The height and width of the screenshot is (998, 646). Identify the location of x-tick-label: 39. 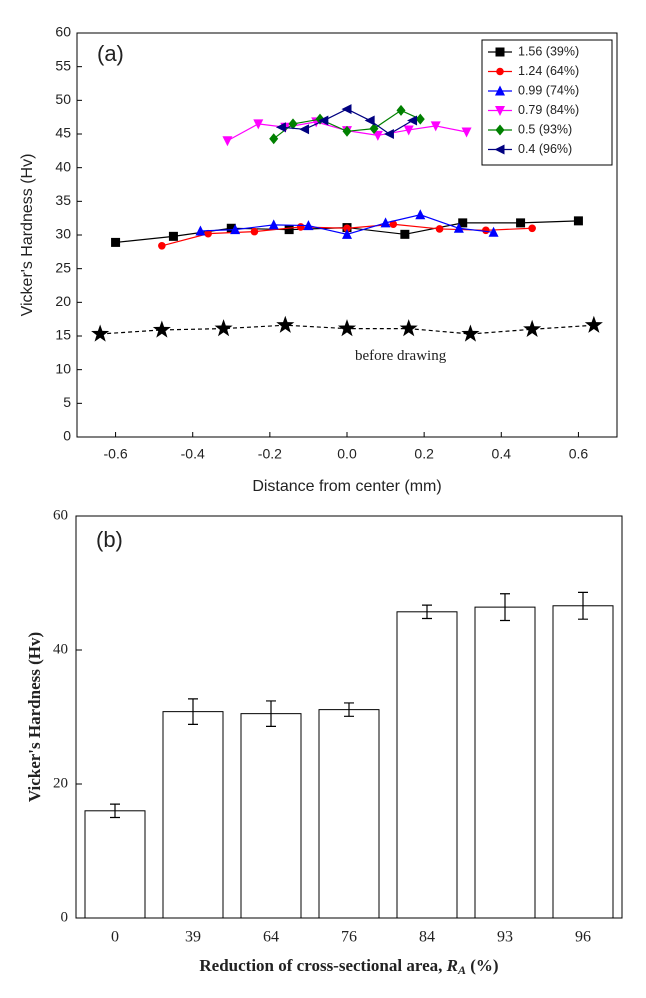
(193, 937).